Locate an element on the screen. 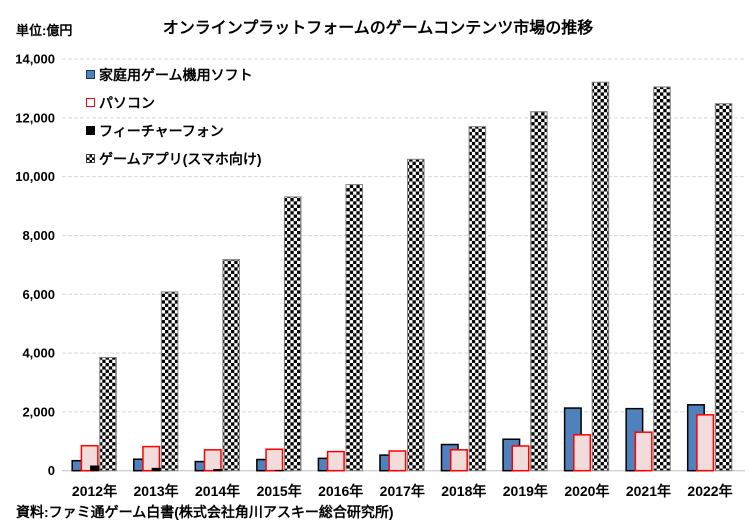 This screenshot has width=756, height=529. pc-series-swatch-icon is located at coordinates (90, 102).